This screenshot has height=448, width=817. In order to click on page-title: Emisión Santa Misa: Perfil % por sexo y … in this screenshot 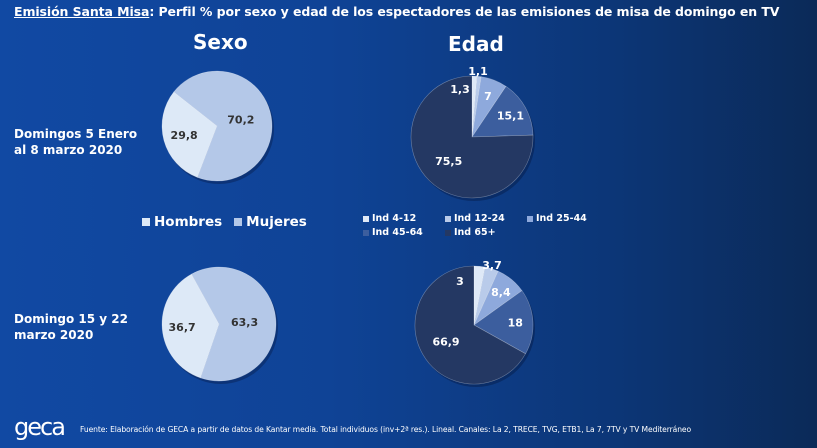, I will do `click(396, 11)`.